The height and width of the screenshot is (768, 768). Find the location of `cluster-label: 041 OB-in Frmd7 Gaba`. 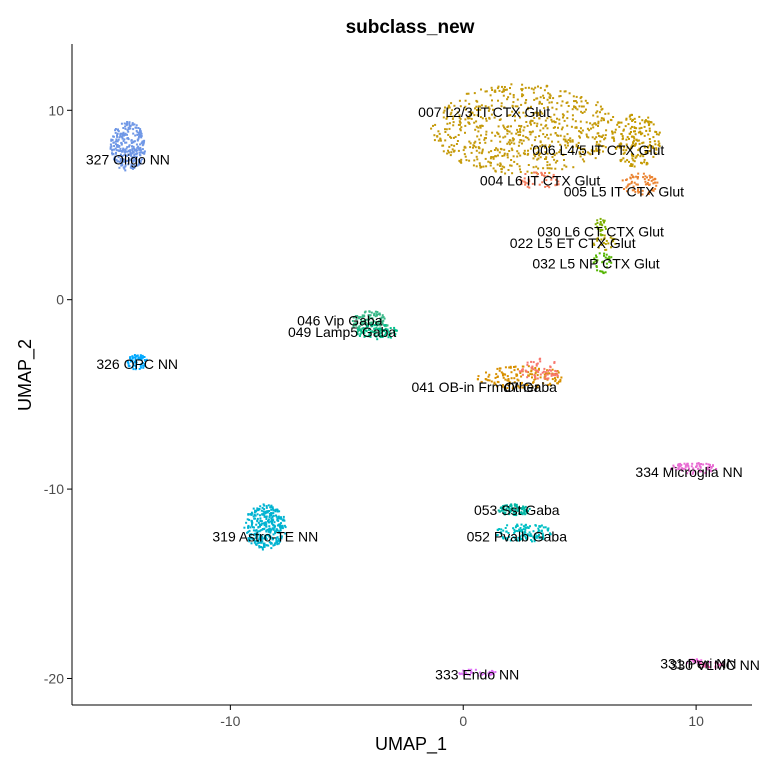

cluster-label: 041 OB-in Frmd7 Gaba is located at coordinates (484, 387).